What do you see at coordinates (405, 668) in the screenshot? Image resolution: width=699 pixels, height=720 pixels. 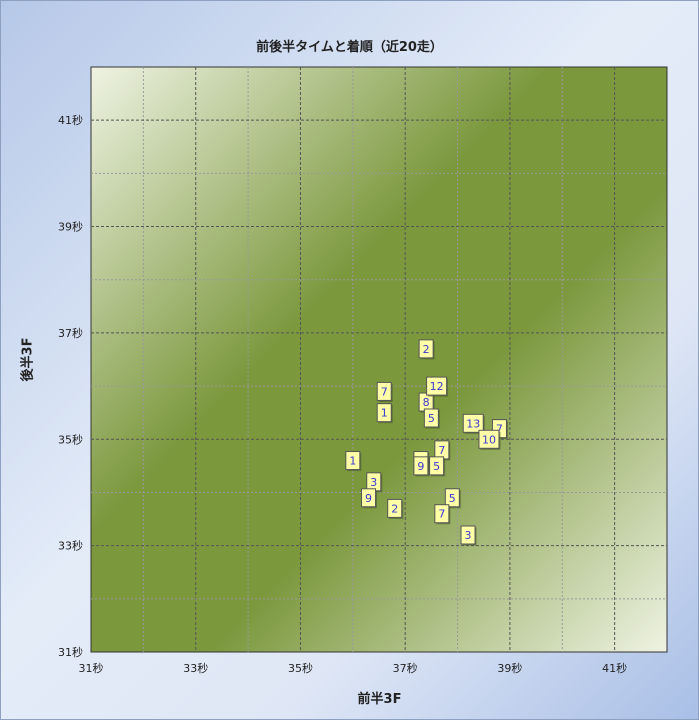 I see `x-tick-label: 37秒` at bounding box center [405, 668].